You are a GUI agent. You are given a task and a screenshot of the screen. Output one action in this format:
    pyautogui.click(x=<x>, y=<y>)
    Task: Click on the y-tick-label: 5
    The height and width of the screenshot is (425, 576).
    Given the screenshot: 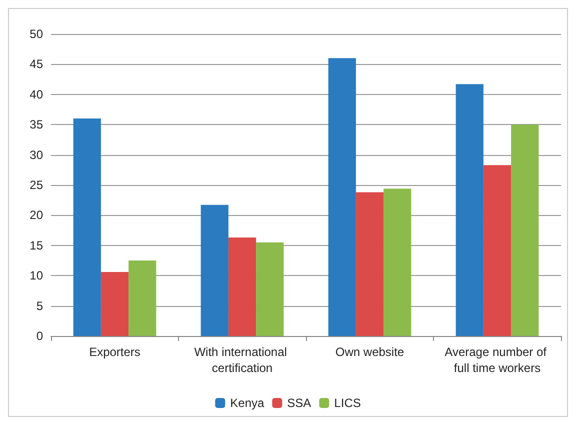 What is the action you would take?
    pyautogui.click(x=40, y=305)
    